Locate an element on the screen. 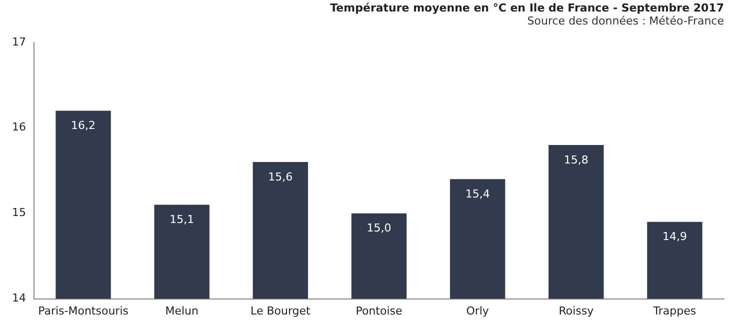  x-tick-label: Paris-Montsouris is located at coordinates (83, 311).